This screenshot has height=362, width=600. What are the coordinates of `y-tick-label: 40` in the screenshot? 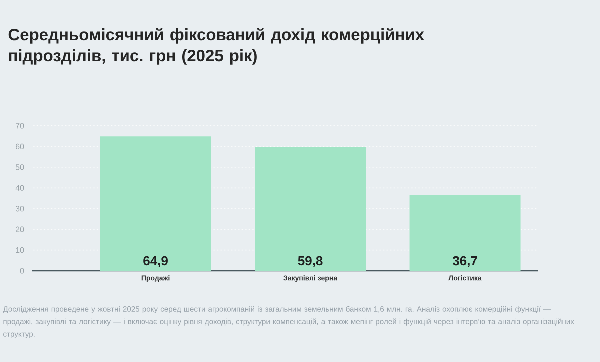 It's located at (20, 188).